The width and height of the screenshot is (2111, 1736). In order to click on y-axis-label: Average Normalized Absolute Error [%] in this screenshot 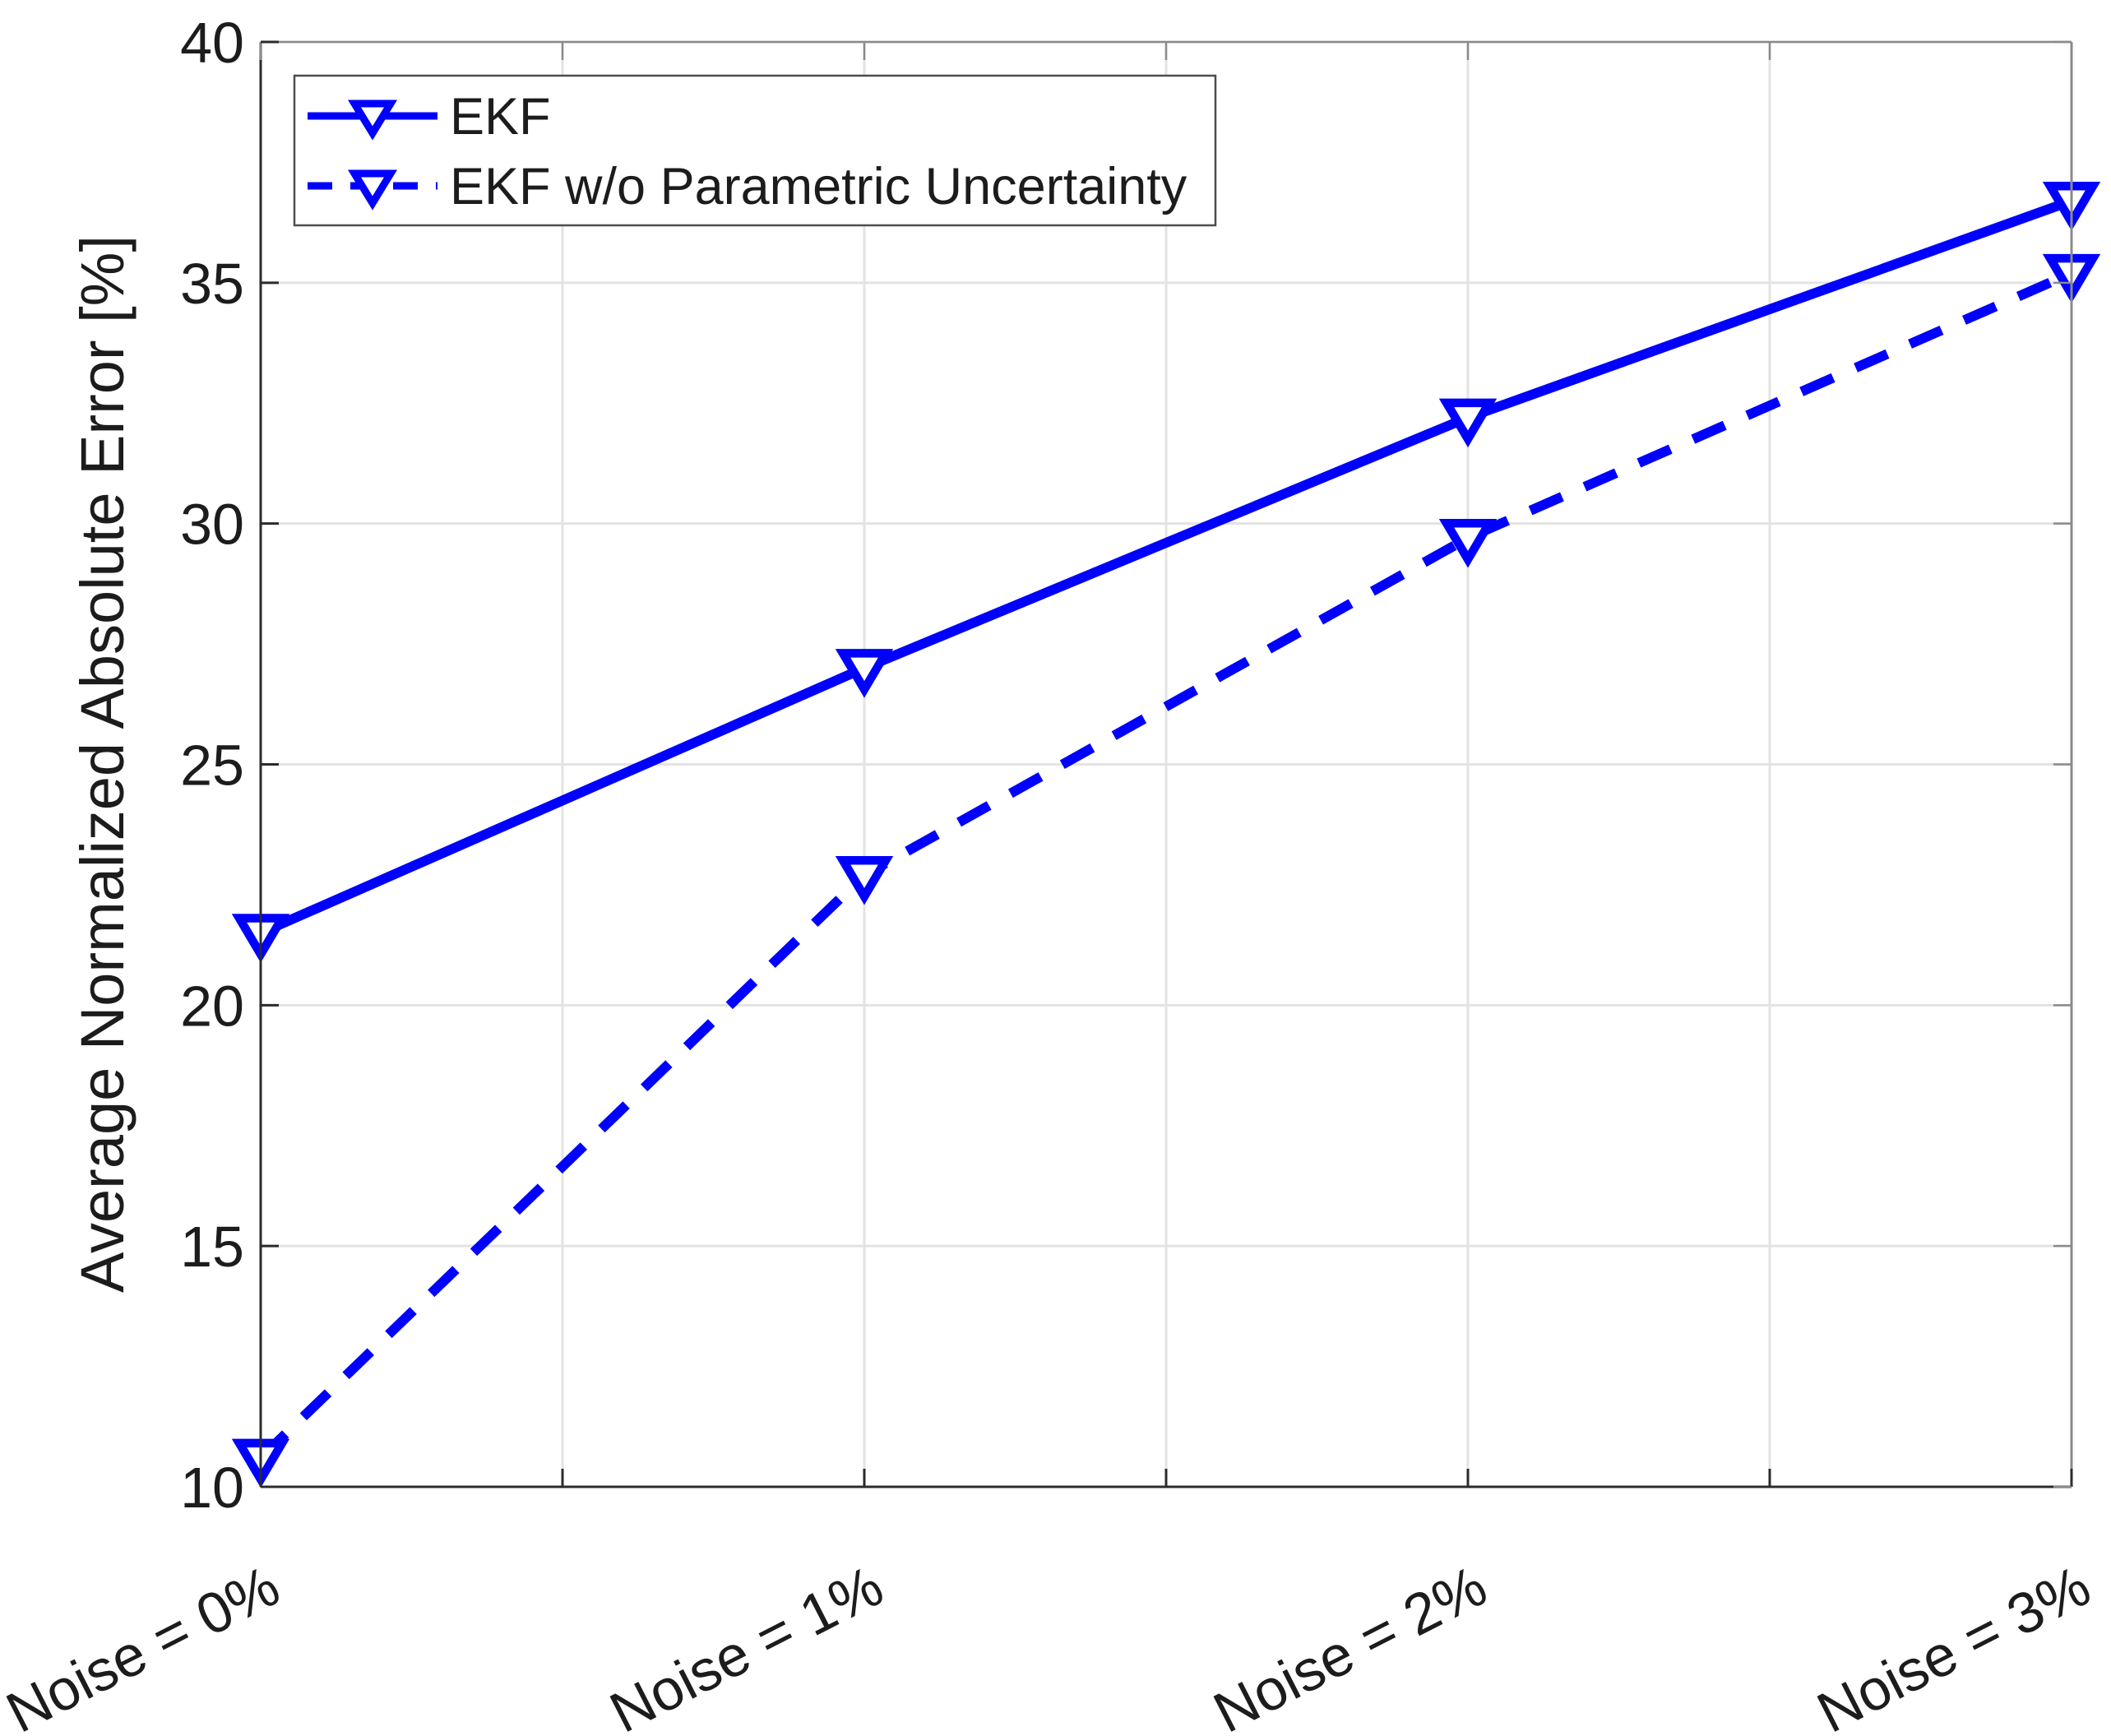, I will do `click(102, 764)`.